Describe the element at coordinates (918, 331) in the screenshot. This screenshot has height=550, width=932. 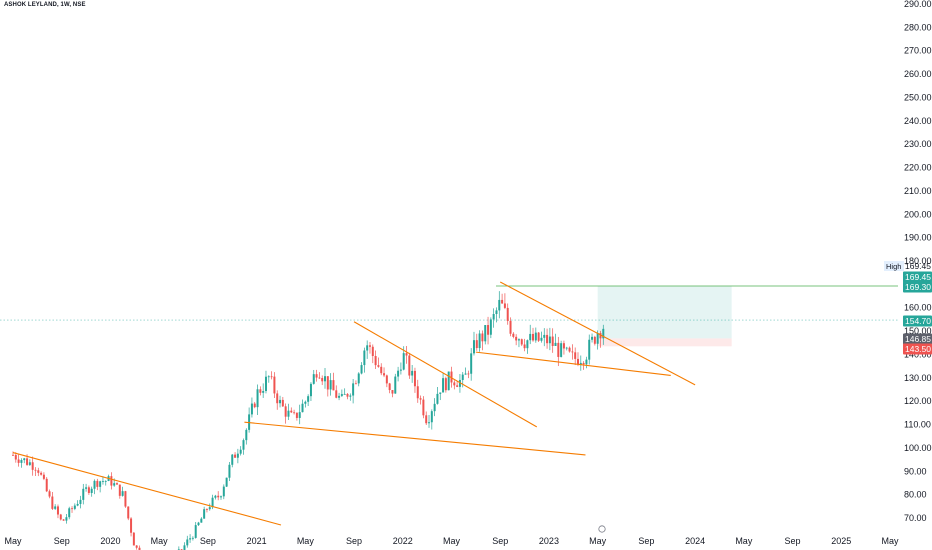
I see `y-tick-label: 150.00` at that location.